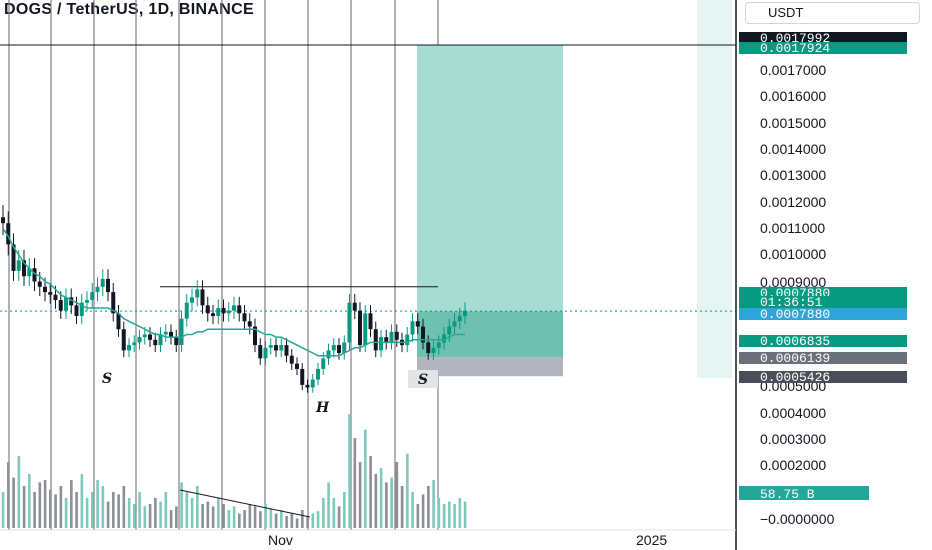 The width and height of the screenshot is (932, 550). Describe the element at coordinates (795, 314) in the screenshot. I see `price-tag-text: 0.0007880` at that location.